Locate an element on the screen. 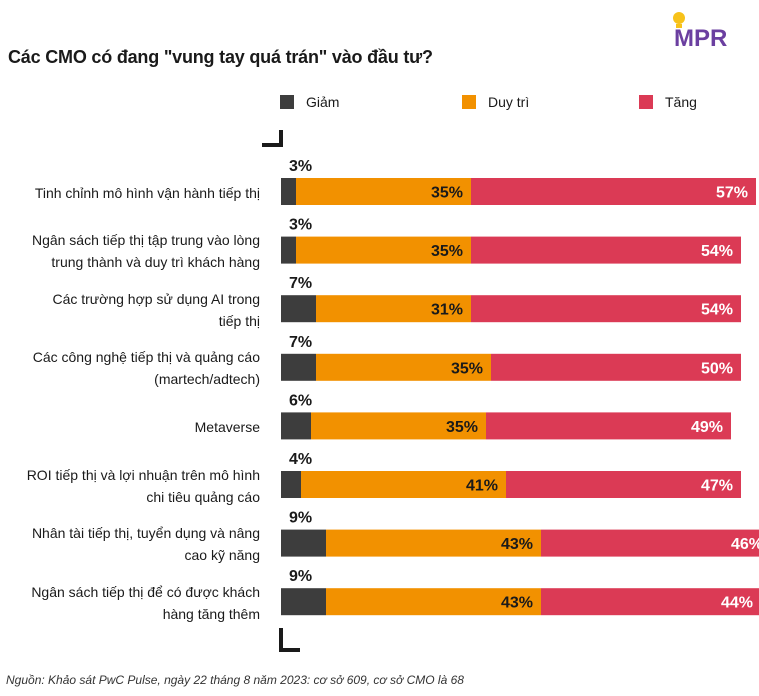  category-label-line: Tinh chỉnh mô hình vận hành tiếp thị is located at coordinates (147, 192).